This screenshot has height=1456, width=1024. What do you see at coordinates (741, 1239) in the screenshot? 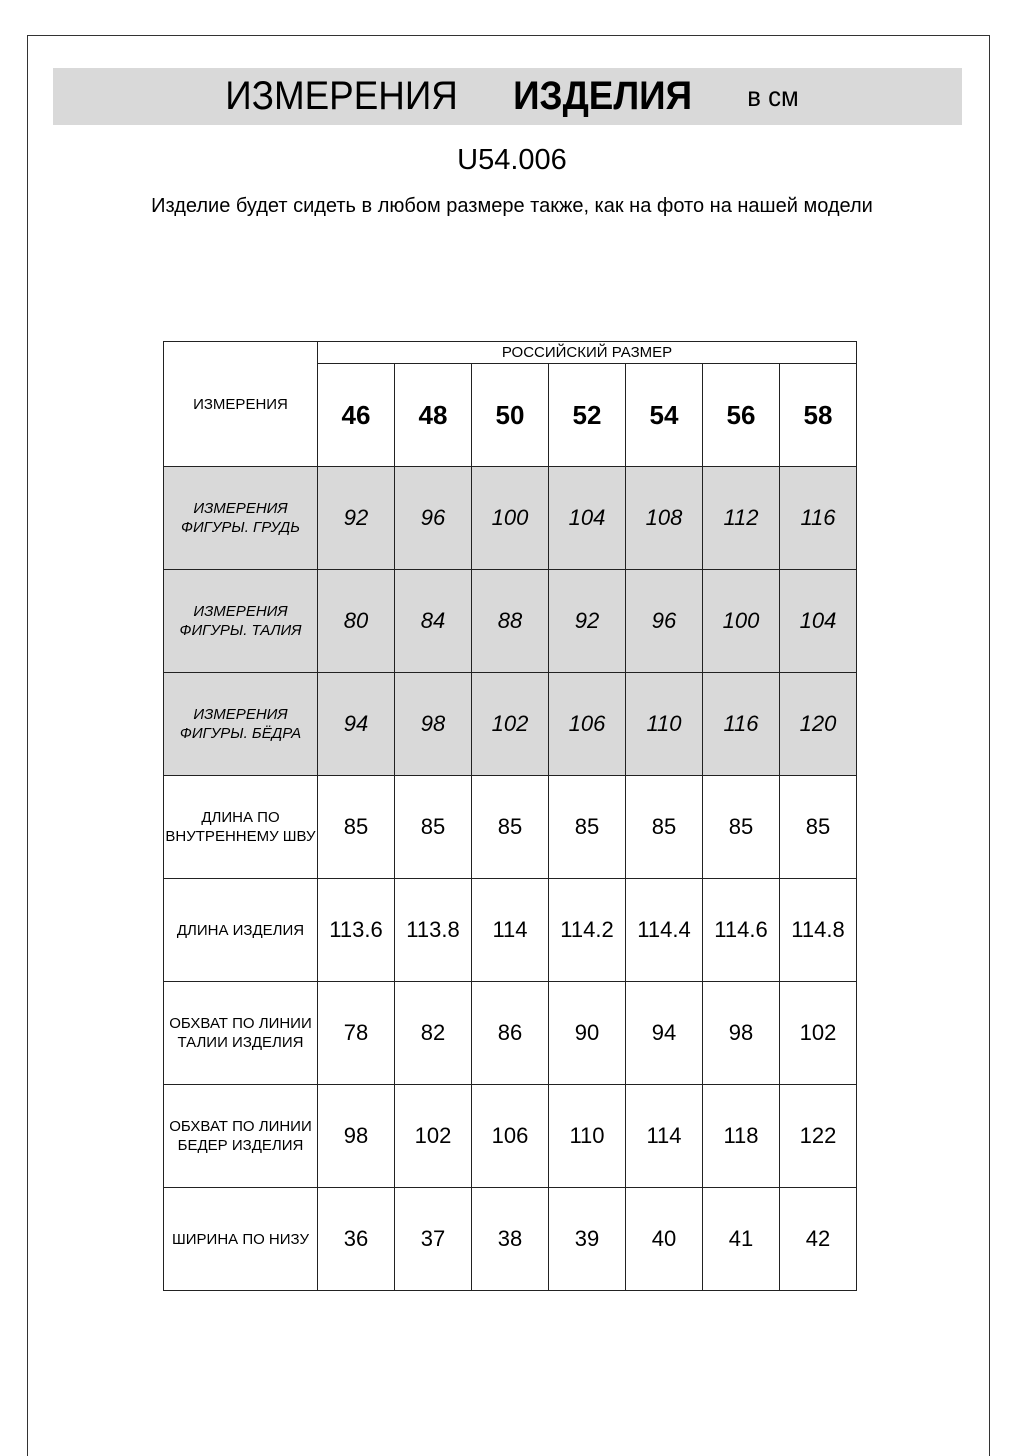
I see `cell-value: 41` at bounding box center [741, 1239].